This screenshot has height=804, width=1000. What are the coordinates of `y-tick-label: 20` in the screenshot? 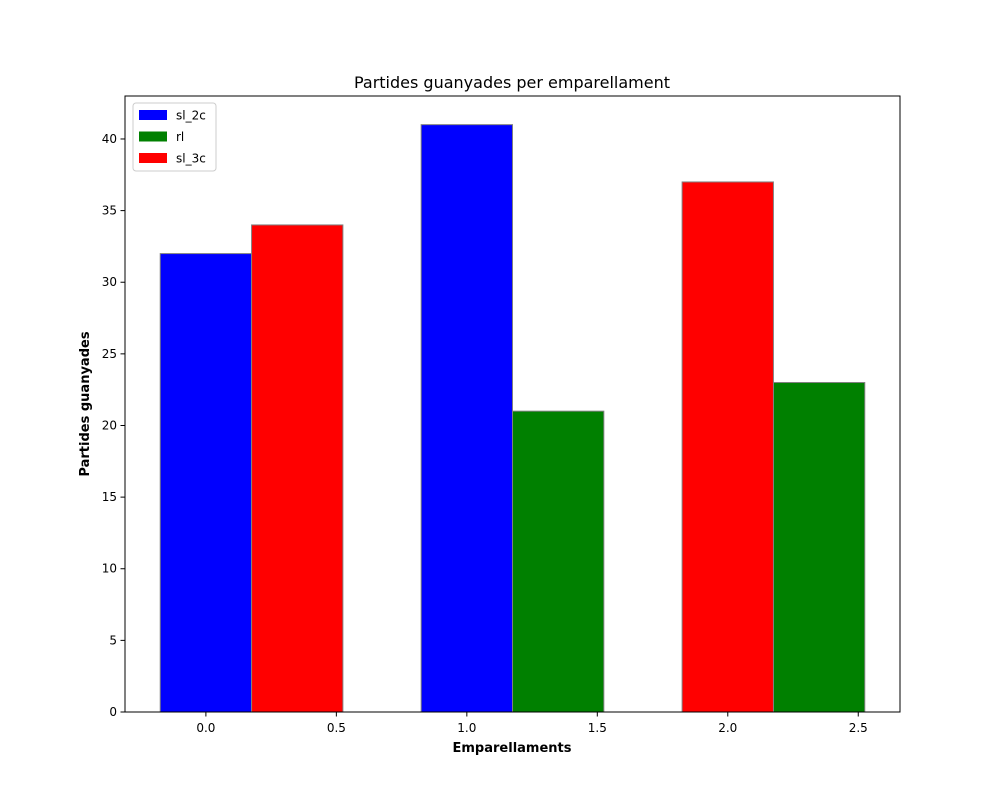 It's located at (109, 425).